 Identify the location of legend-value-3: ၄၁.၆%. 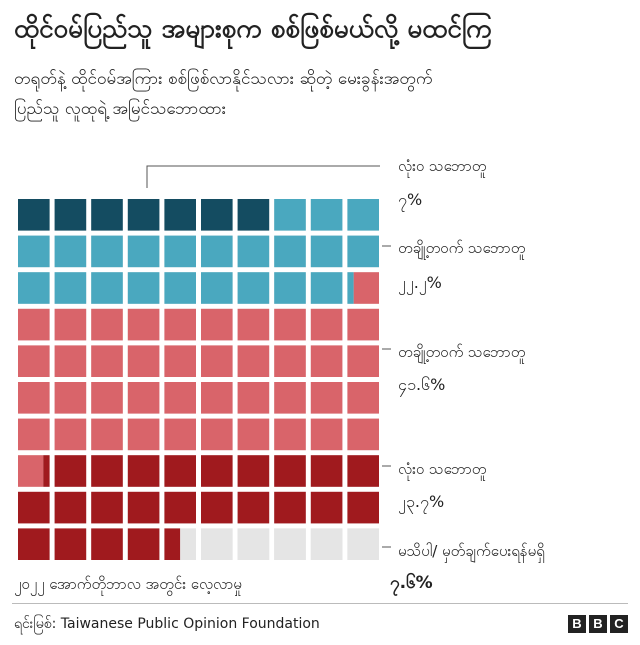
(421, 386).